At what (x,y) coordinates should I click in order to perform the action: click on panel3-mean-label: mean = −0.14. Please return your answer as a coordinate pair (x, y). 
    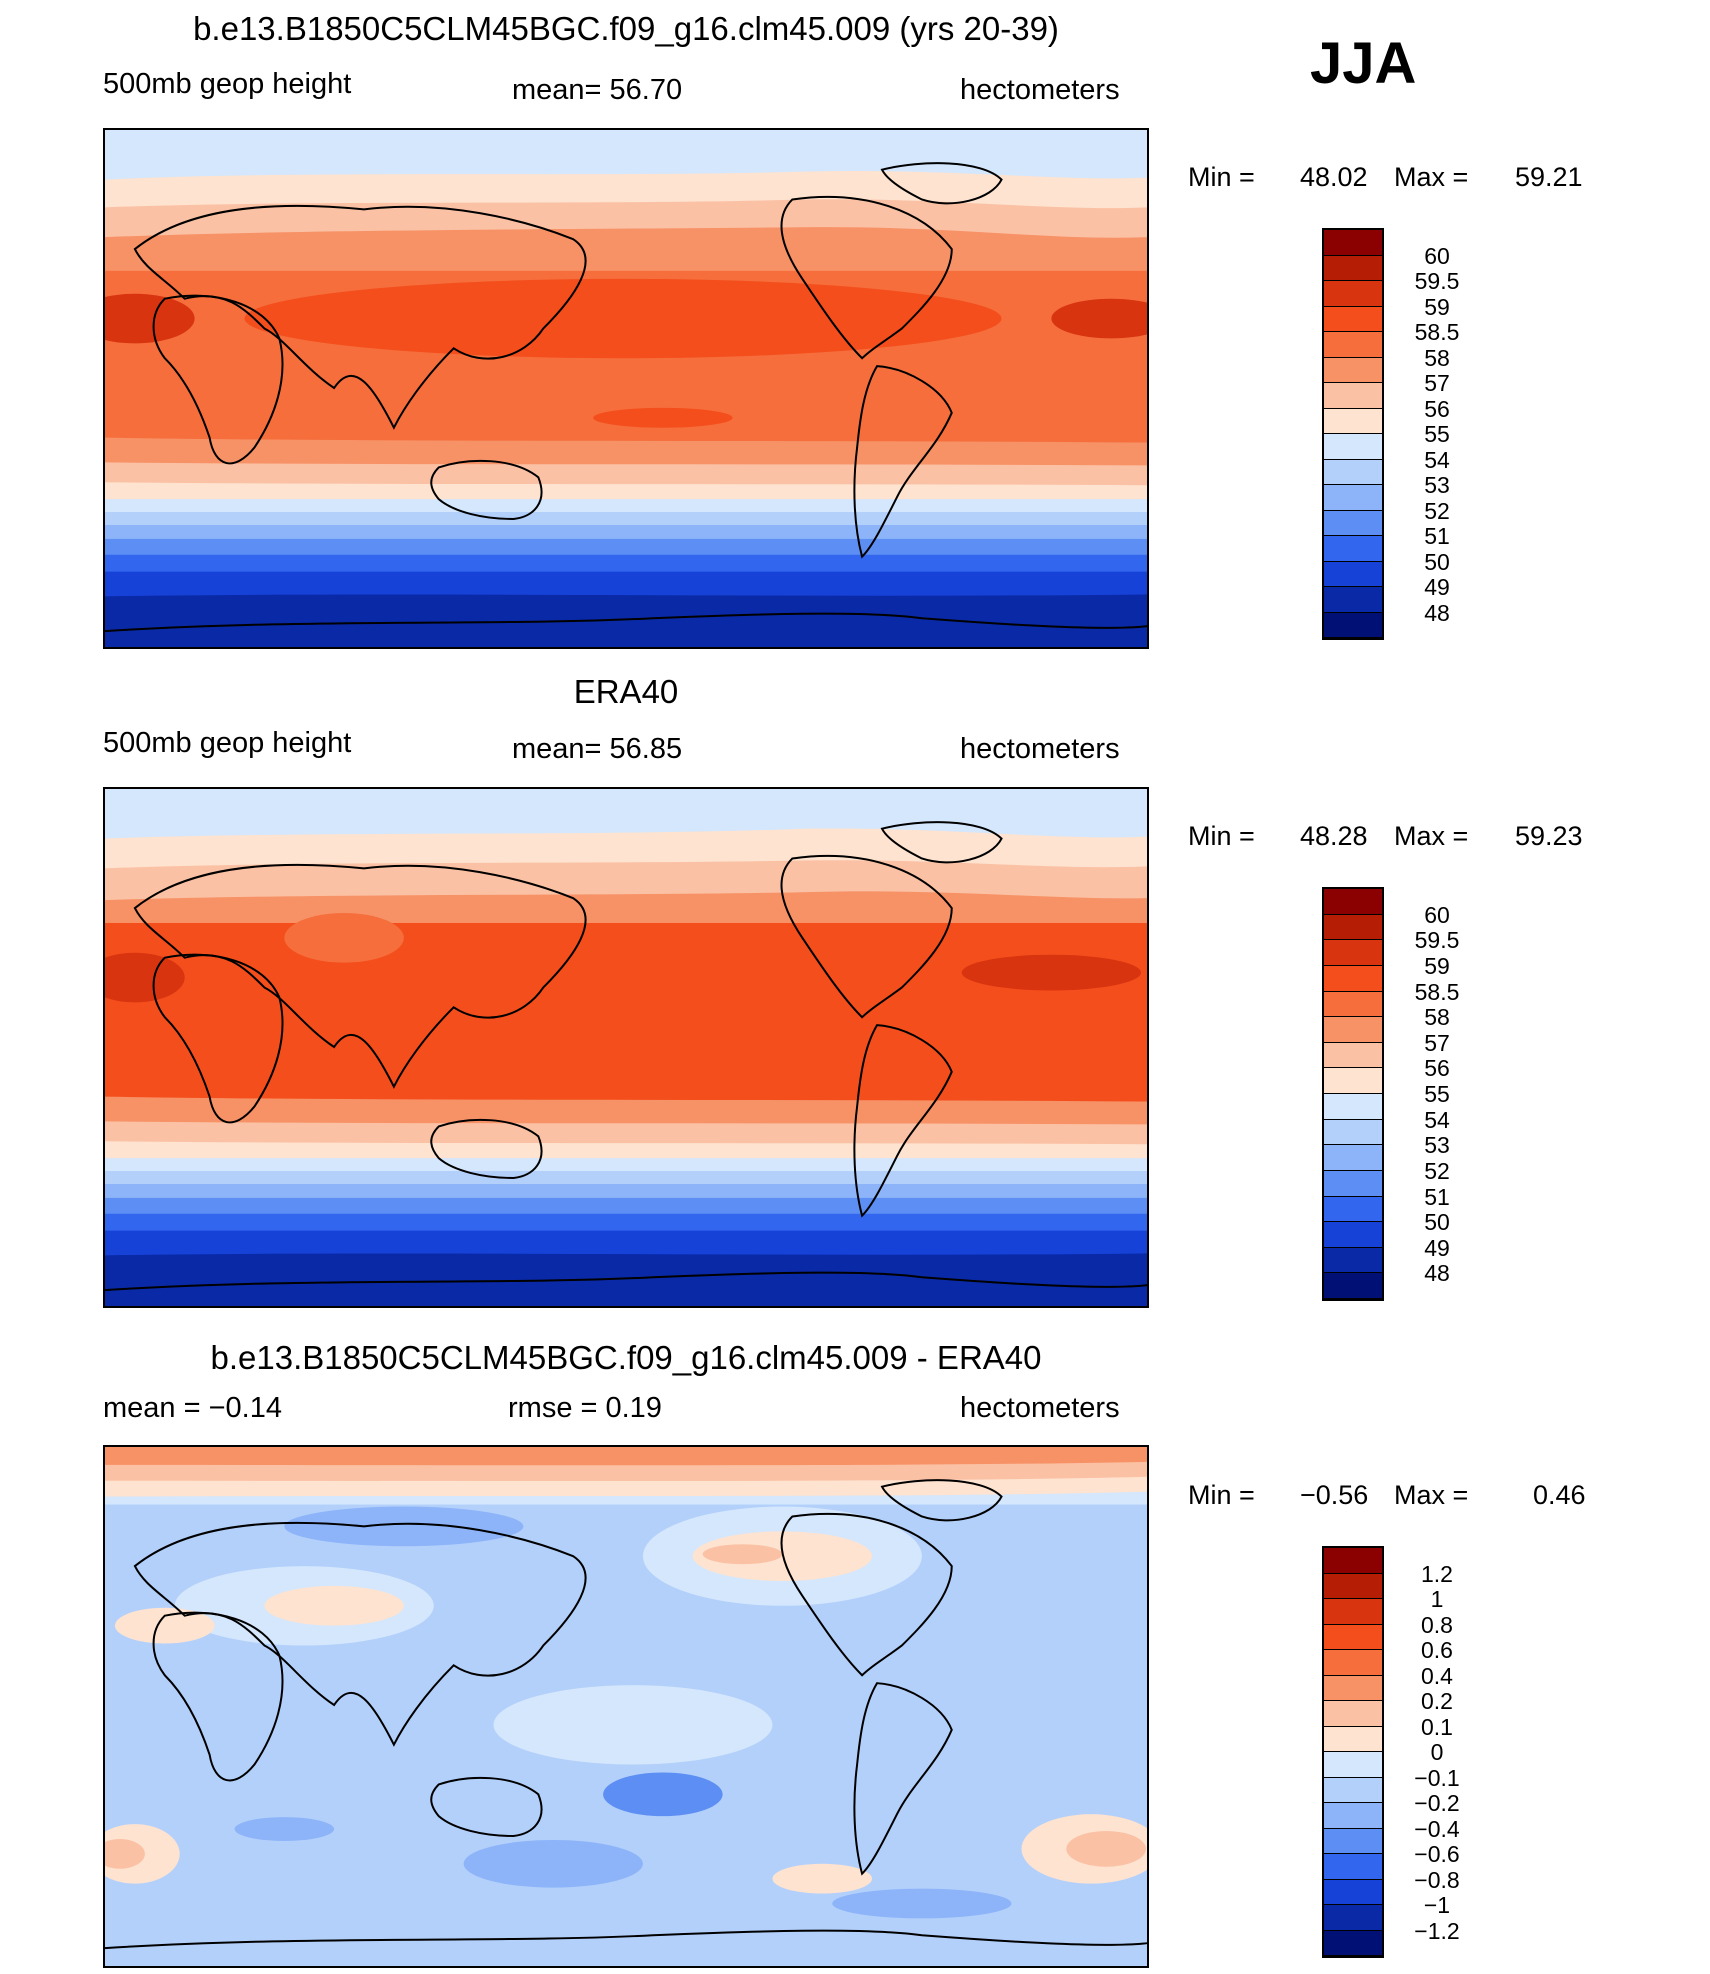
    Looking at the image, I should click on (192, 1408).